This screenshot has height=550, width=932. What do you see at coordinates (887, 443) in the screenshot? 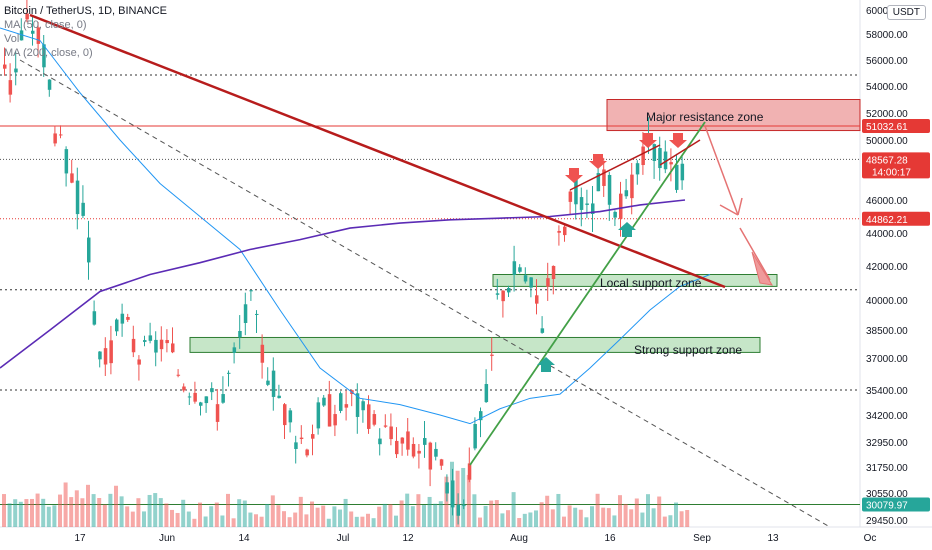
I see `price-scale-label: 32950.00` at bounding box center [887, 443].